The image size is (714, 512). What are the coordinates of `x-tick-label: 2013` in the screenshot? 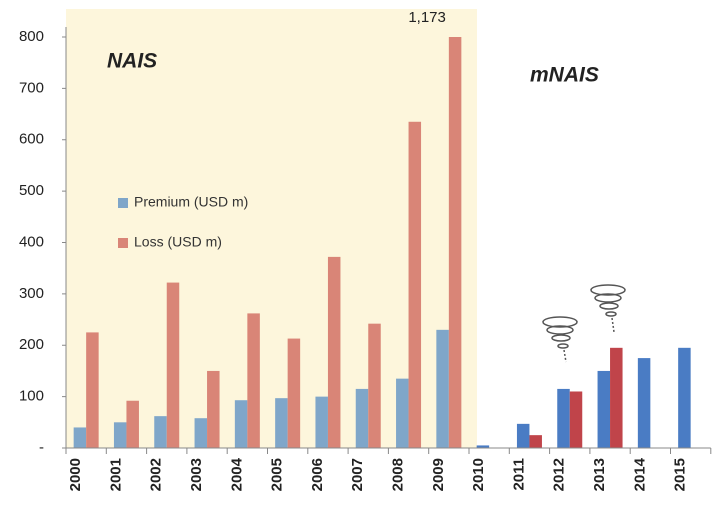 It's located at (599, 474).